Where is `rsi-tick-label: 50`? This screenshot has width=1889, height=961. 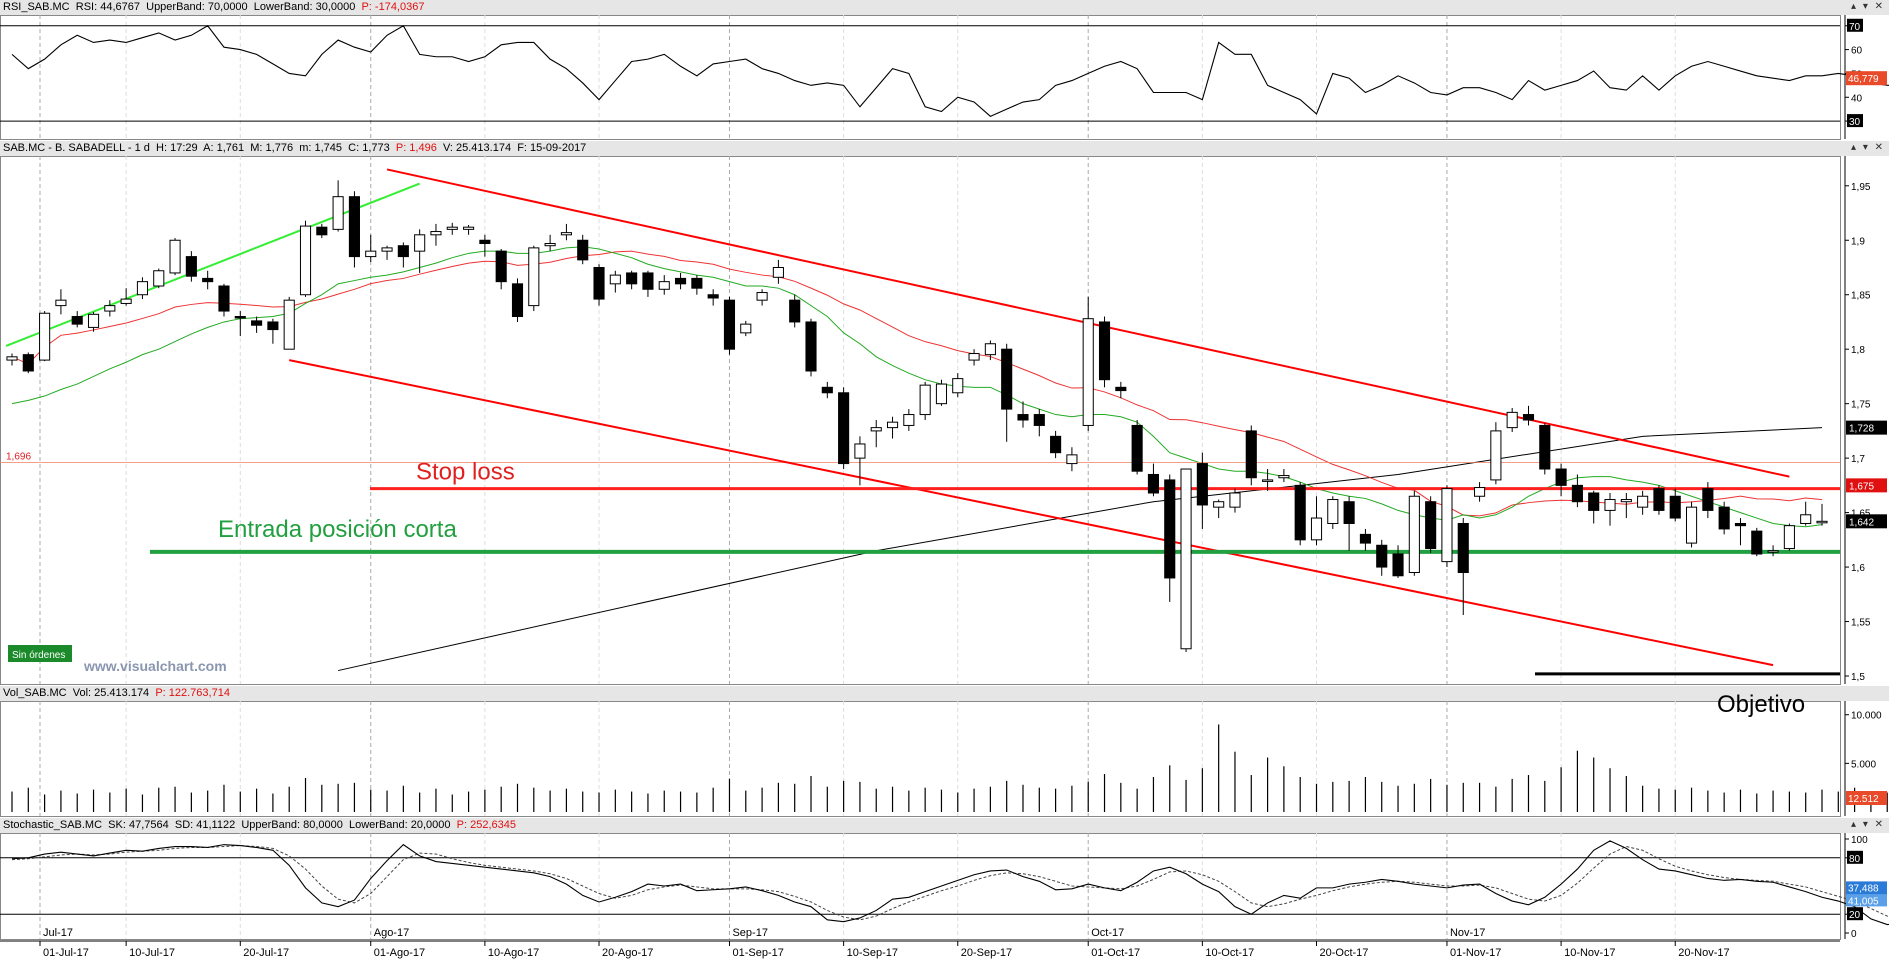 rsi-tick-label: 50 is located at coordinates (1857, 74).